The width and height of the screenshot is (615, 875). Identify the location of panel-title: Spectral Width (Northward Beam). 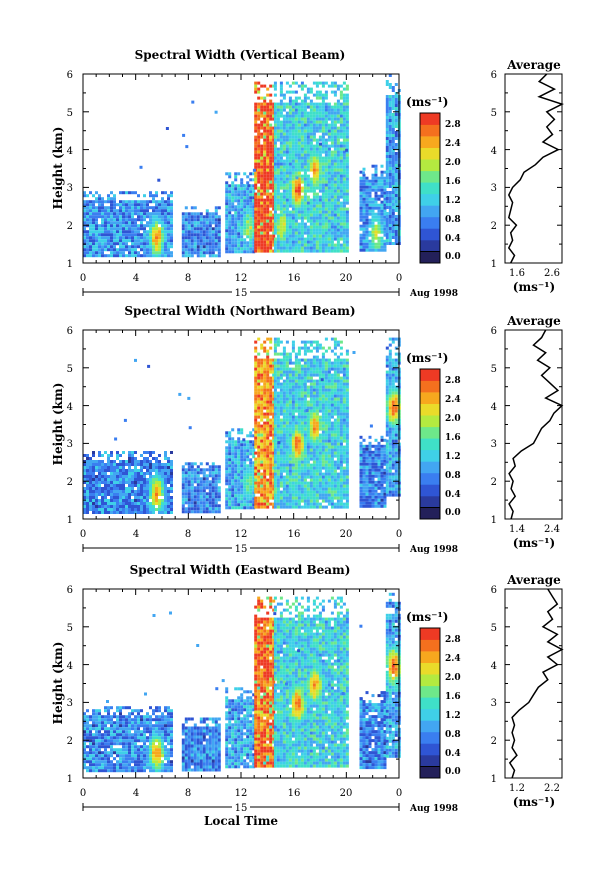
(239, 311).